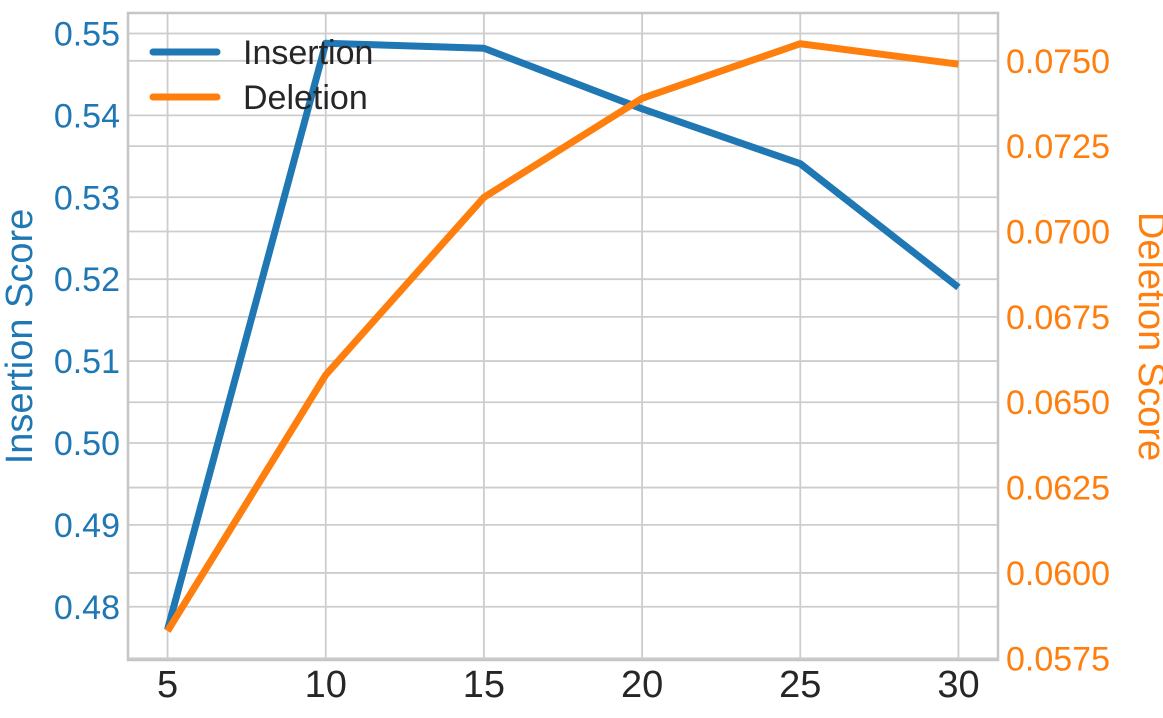 The height and width of the screenshot is (718, 1163). I want to click on right-y-tick-label: 0.0625, so click(1058, 489).